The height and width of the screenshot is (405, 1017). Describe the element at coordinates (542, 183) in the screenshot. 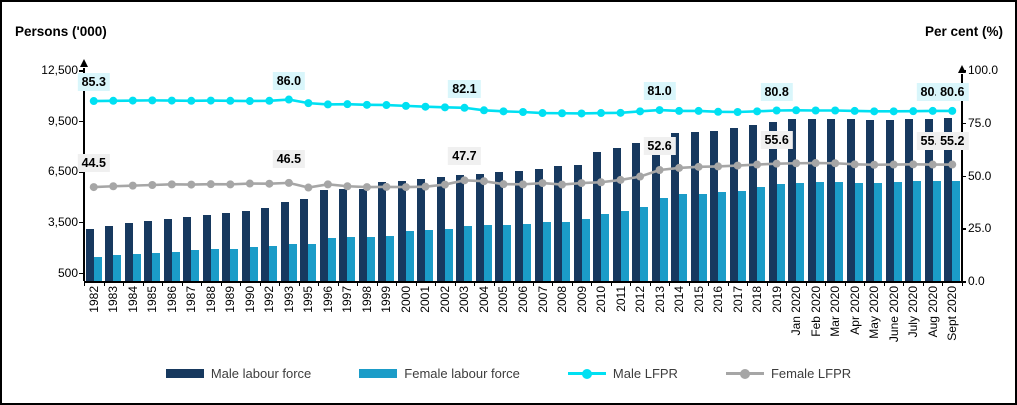

I see `female-lfpr-point-2007` at that location.